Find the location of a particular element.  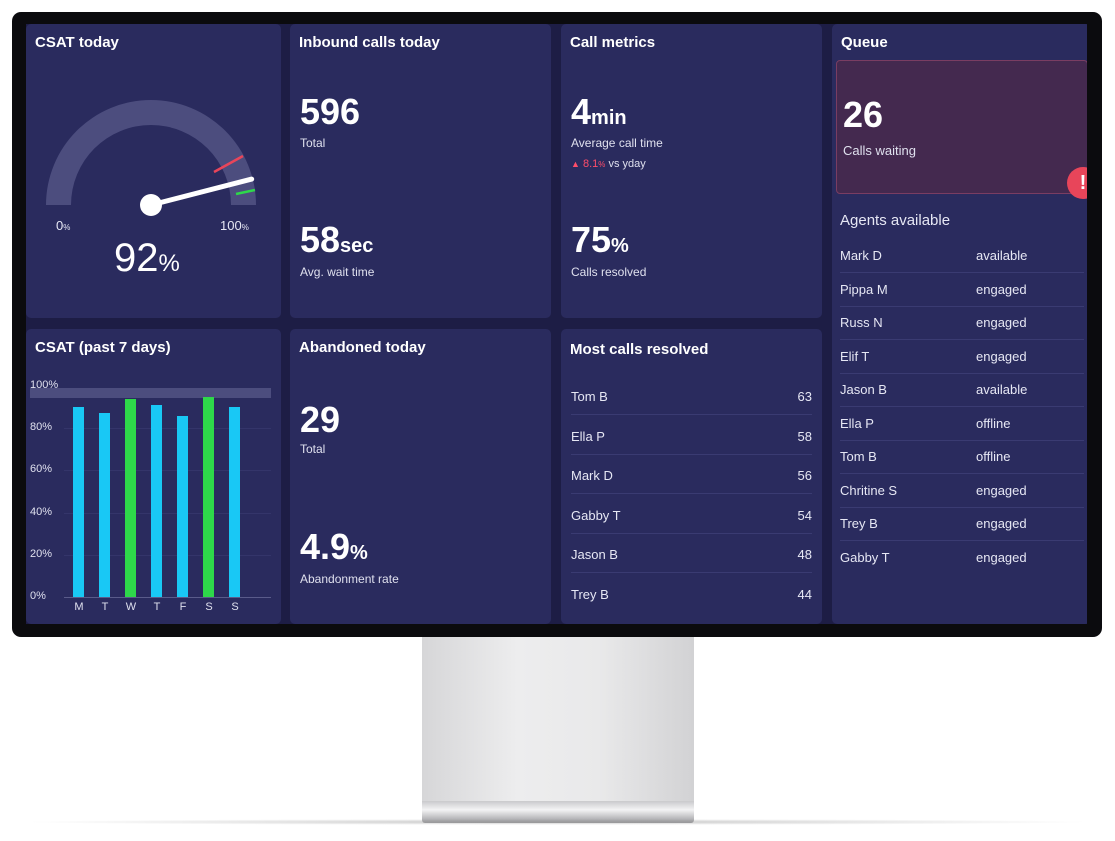

agent-row: Tom B offline is located at coordinates (962, 457).